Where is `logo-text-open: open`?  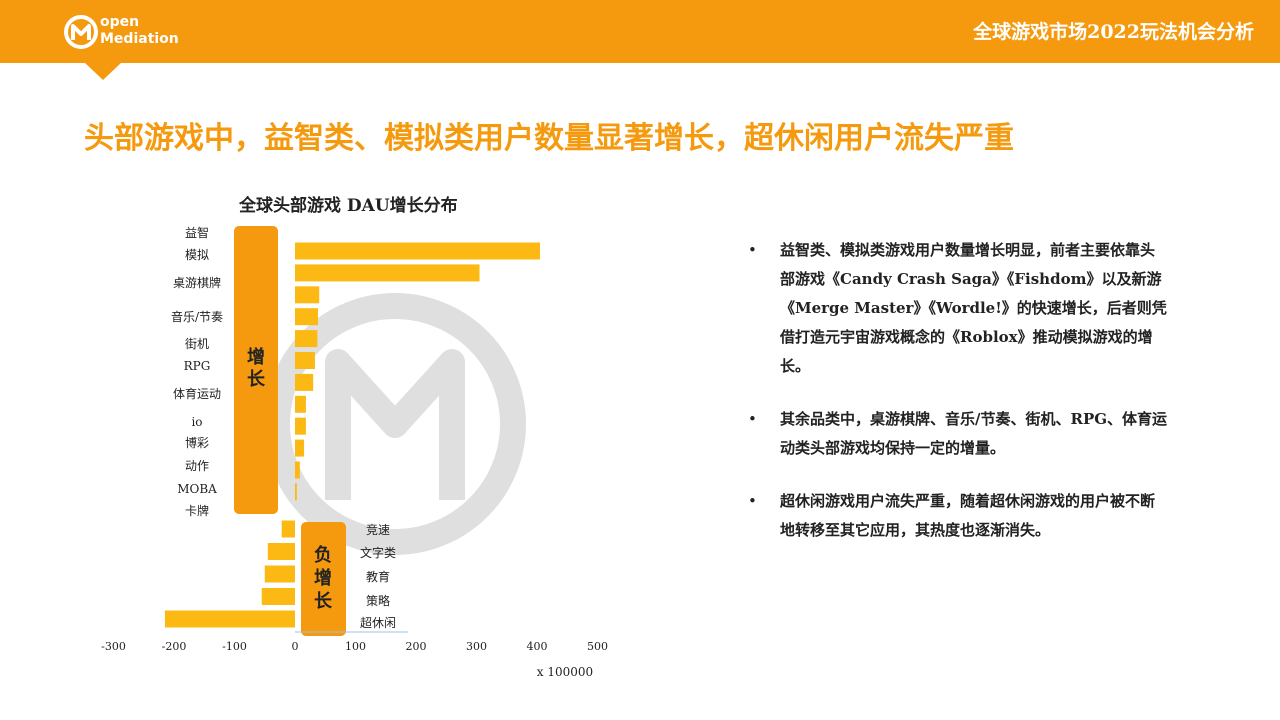 logo-text-open: open is located at coordinates (120, 22).